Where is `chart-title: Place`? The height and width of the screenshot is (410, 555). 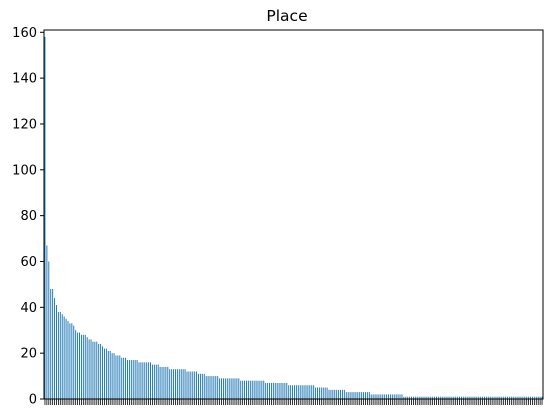 chart-title: Place is located at coordinates (286, 16).